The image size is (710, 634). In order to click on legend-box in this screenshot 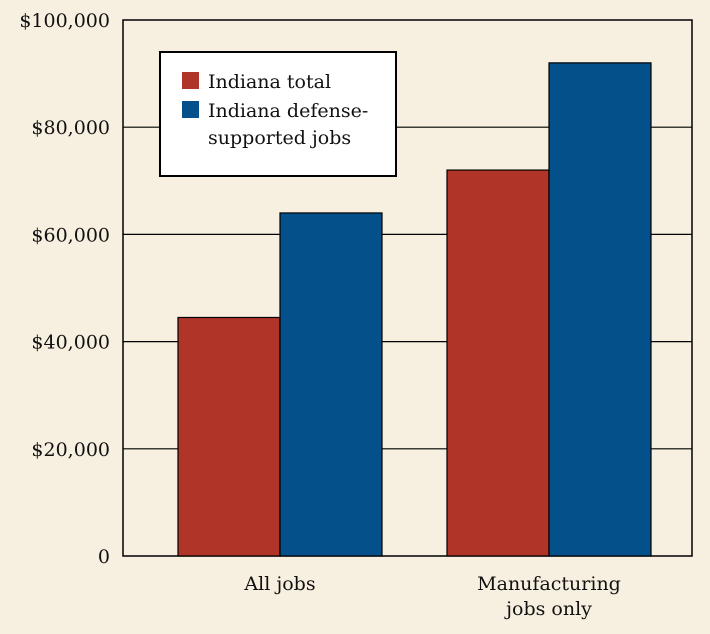, I will do `click(278, 114)`.